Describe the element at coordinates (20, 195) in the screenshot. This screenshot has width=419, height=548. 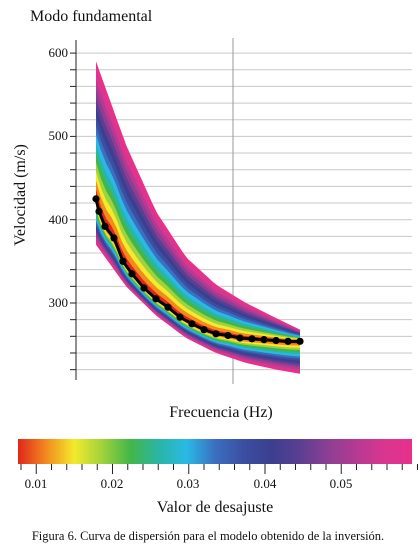
I see `y-axis-label: Velocidad (m/s)` at that location.